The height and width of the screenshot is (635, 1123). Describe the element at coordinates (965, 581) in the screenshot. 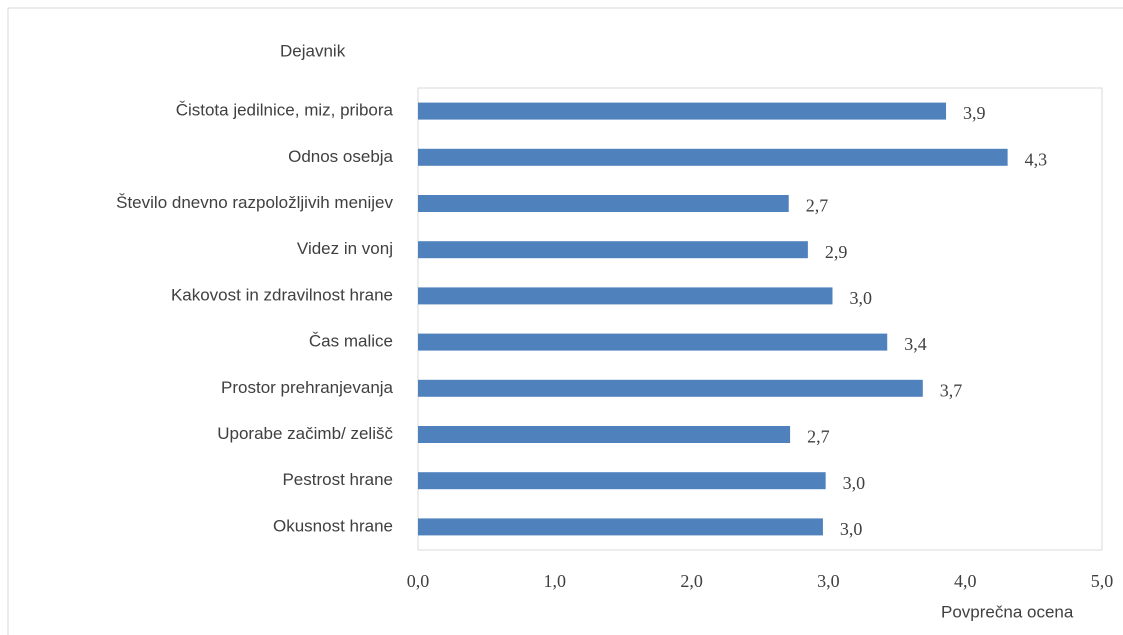

I see `x-tick-label: 4,0` at that location.